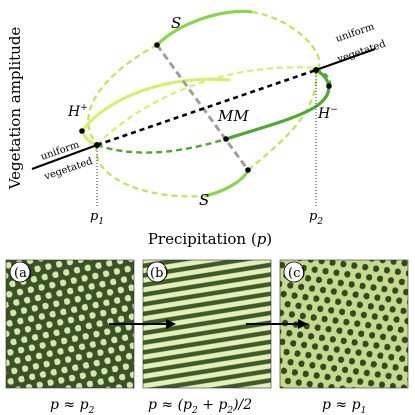  I want to click on bifurcation-point-p2, so click(316, 70).